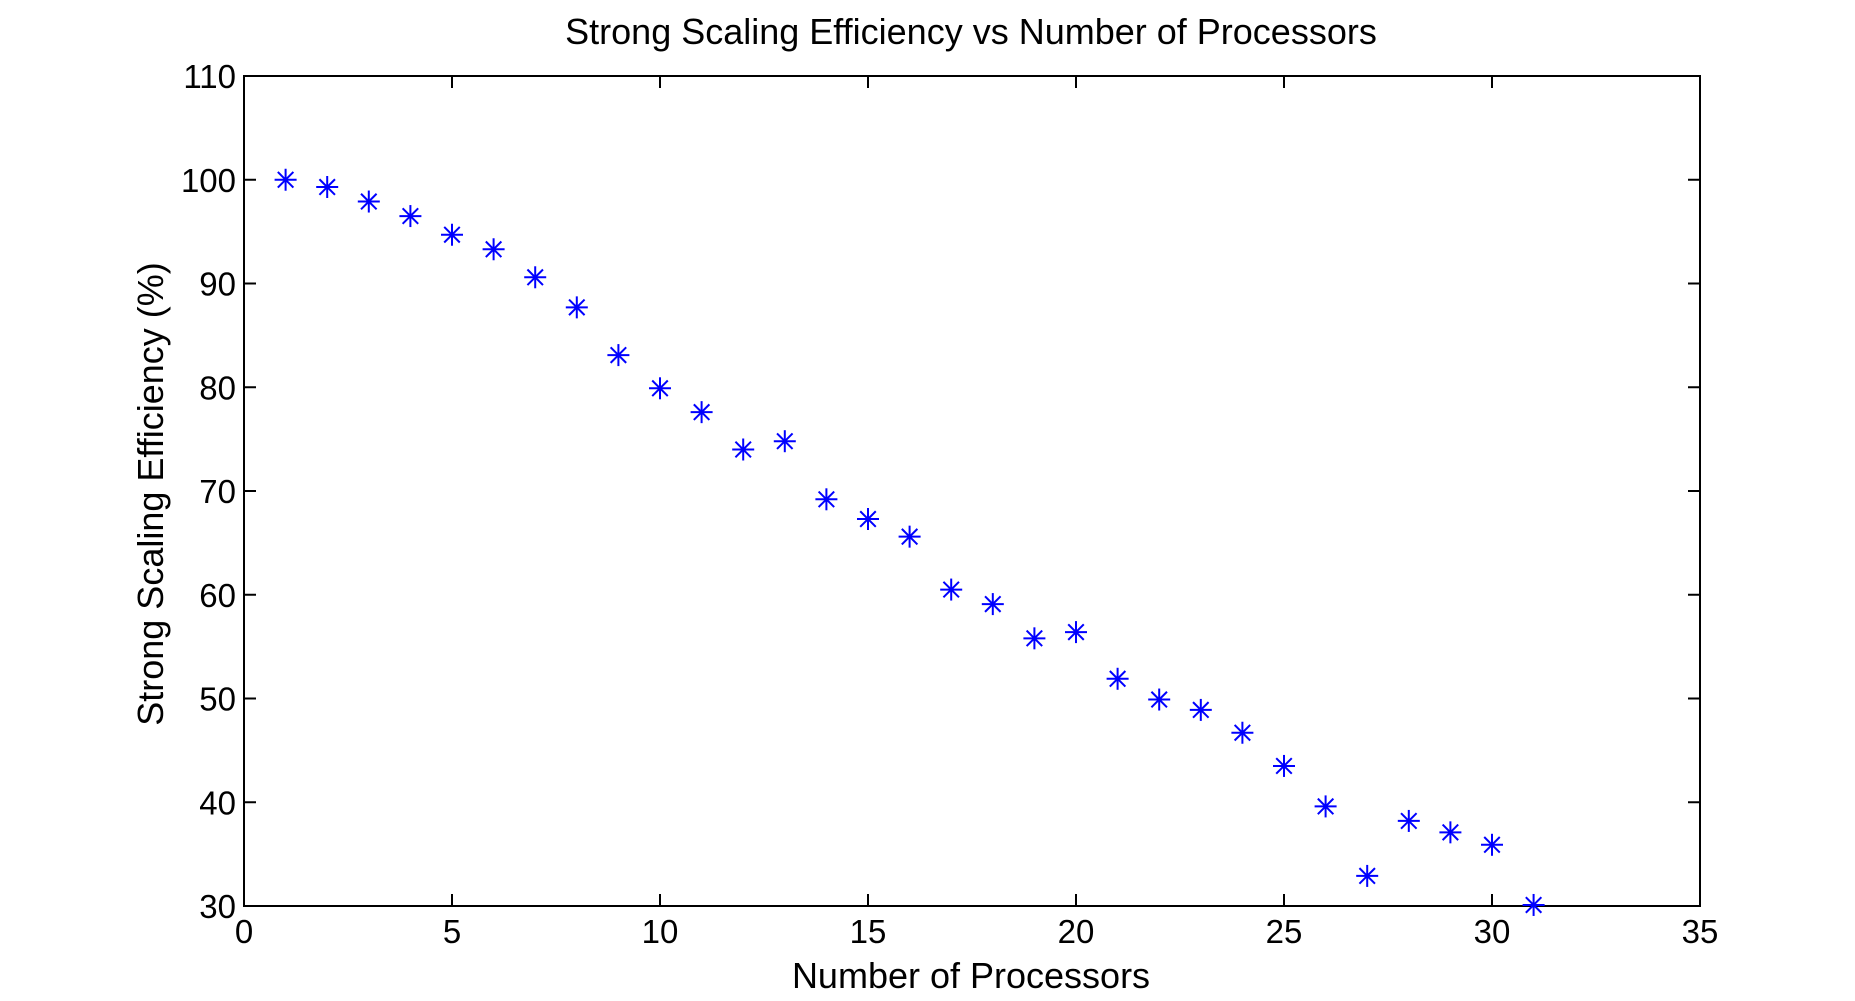  What do you see at coordinates (452, 931) in the screenshot?
I see `x-tick-label: 5` at bounding box center [452, 931].